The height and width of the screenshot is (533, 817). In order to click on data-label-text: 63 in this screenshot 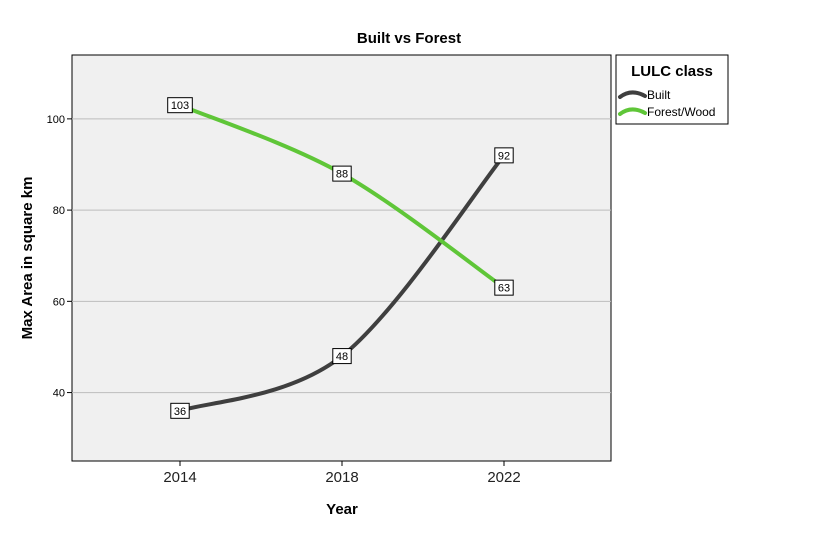, I will do `click(504, 289)`.